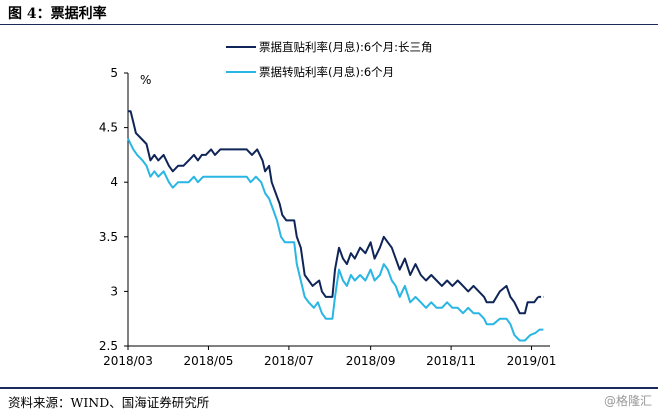  Describe the element at coordinates (114, 73) in the screenshot. I see `y-tick-label: 5` at that location.